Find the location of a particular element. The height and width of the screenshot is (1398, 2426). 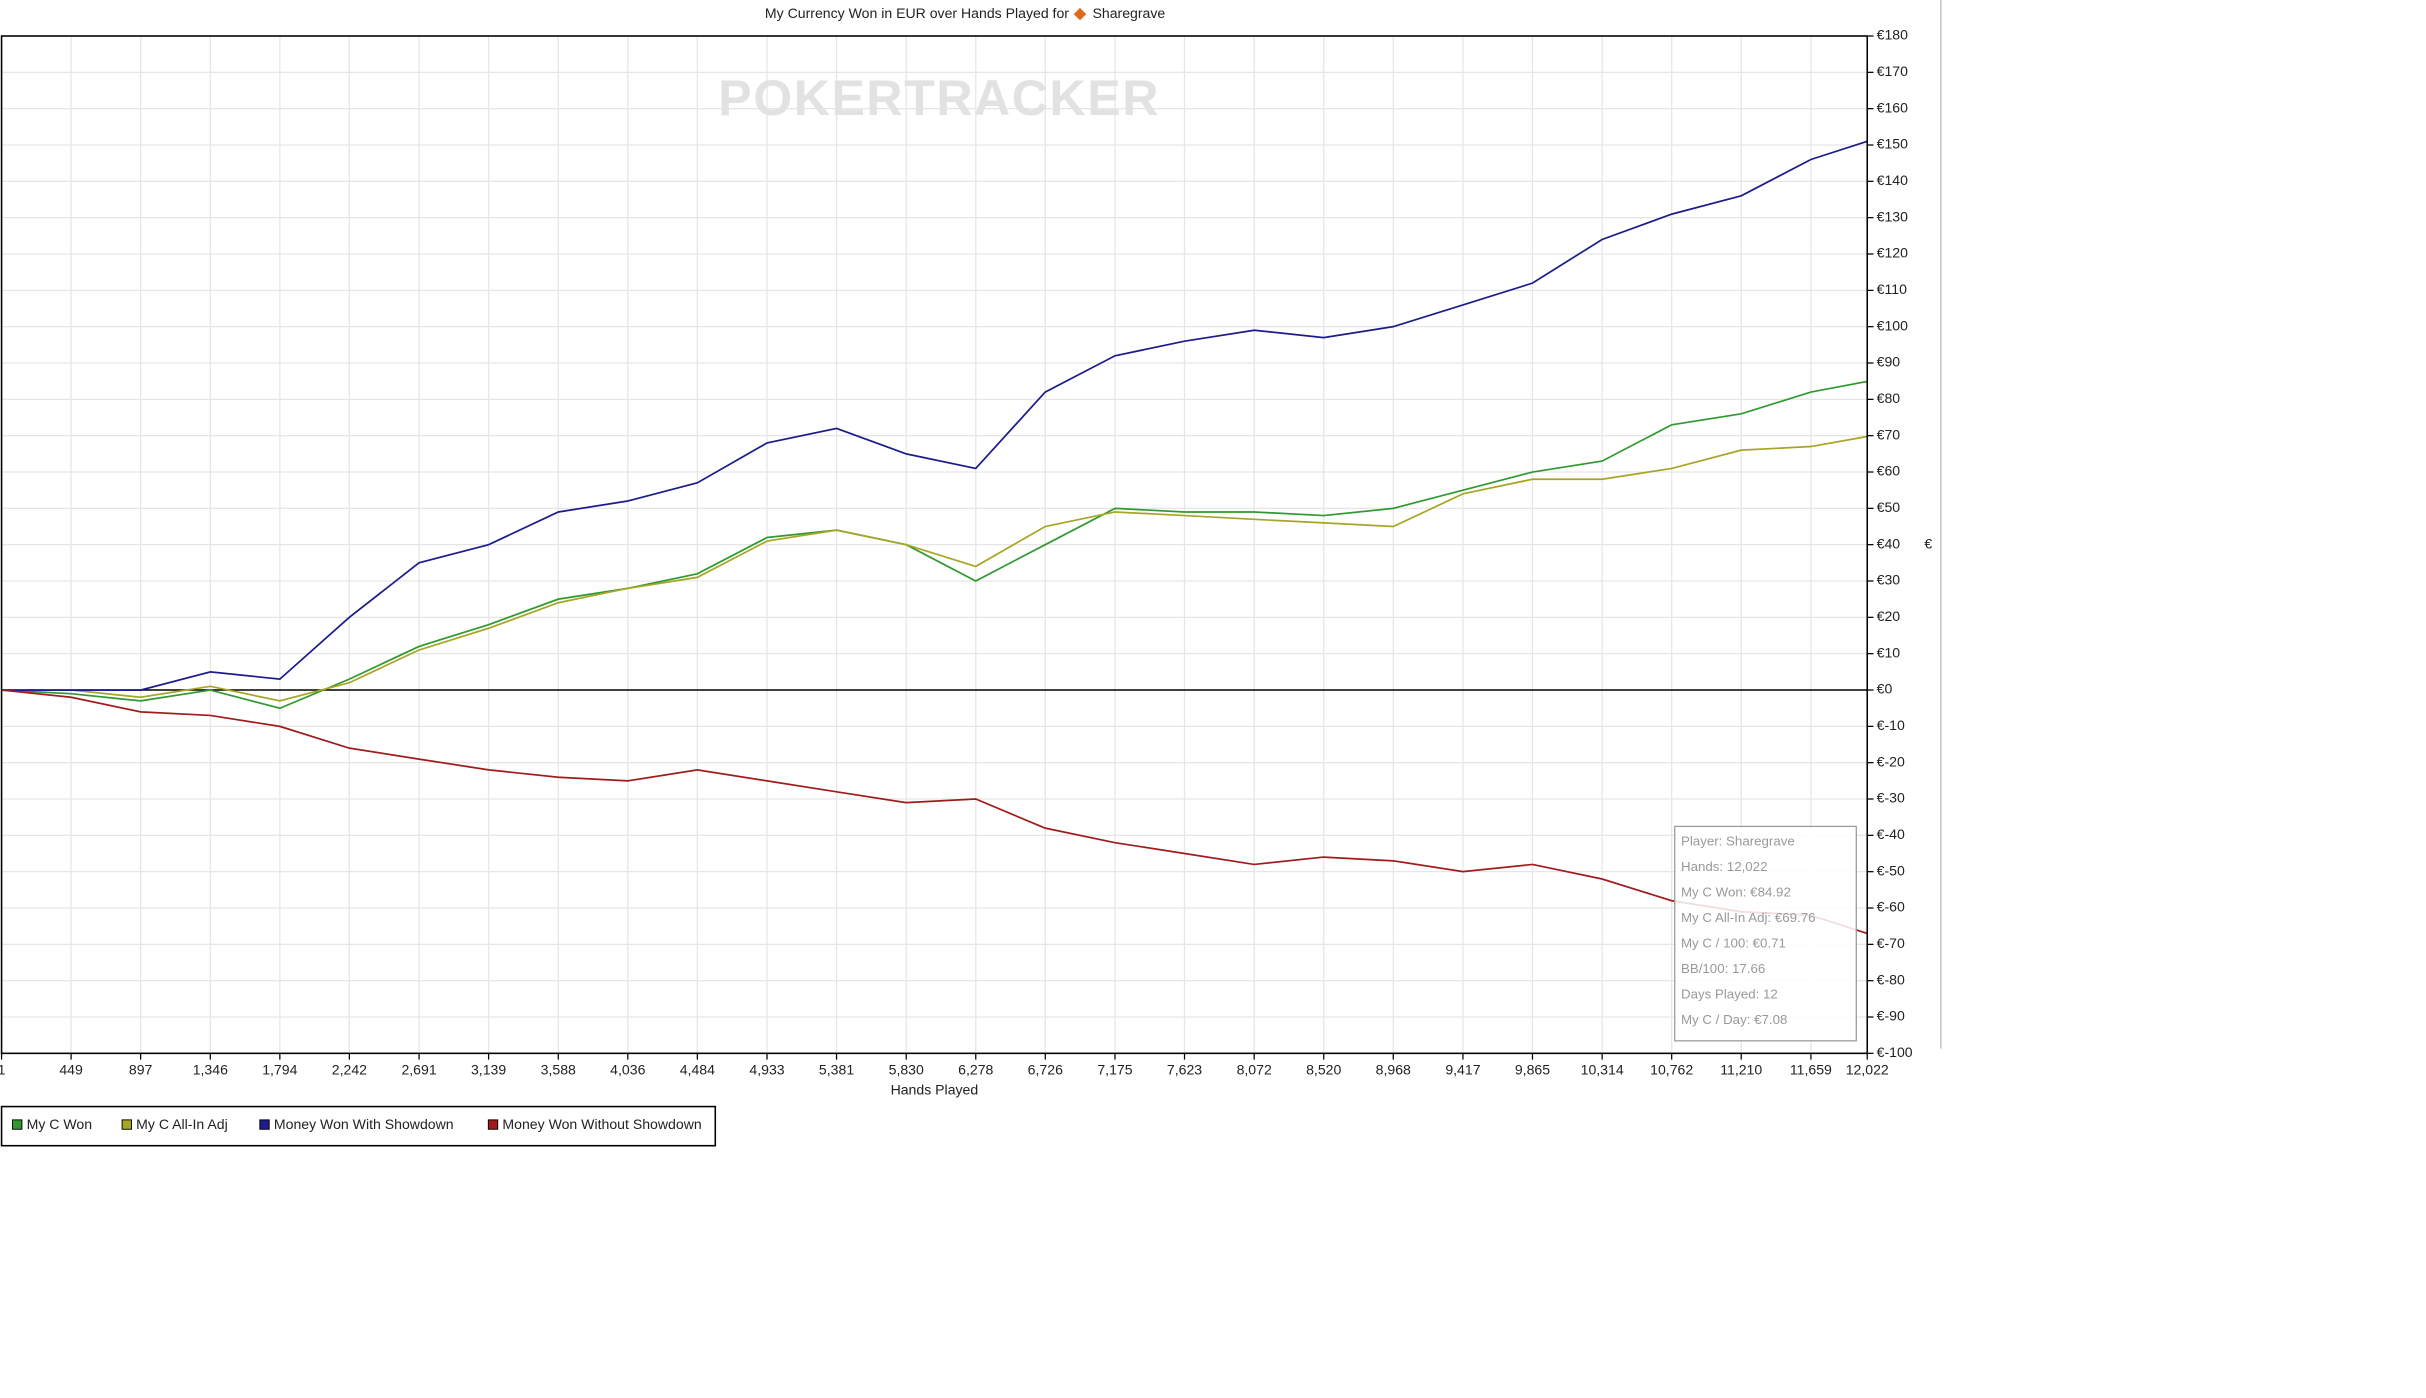

y-tick-label: €90 is located at coordinates (1889, 362).